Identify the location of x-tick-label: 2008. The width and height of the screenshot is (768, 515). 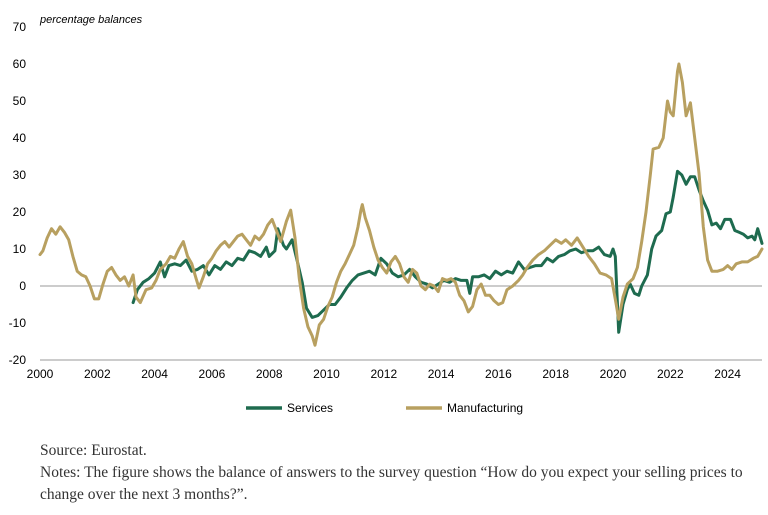
(269, 374).